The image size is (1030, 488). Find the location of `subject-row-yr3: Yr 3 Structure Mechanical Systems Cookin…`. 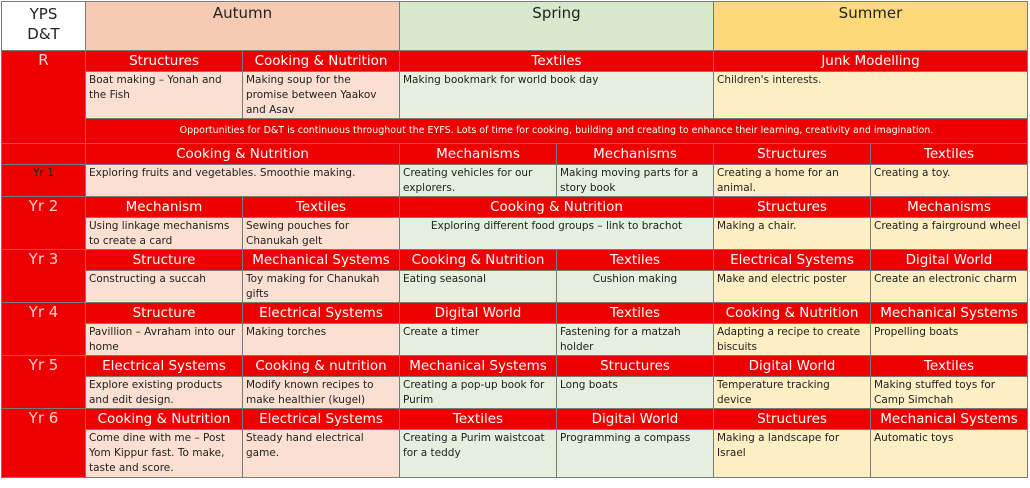

subject-row-yr3: Yr 3 Structure Mechanical Systems Cookin… is located at coordinates (514, 276).